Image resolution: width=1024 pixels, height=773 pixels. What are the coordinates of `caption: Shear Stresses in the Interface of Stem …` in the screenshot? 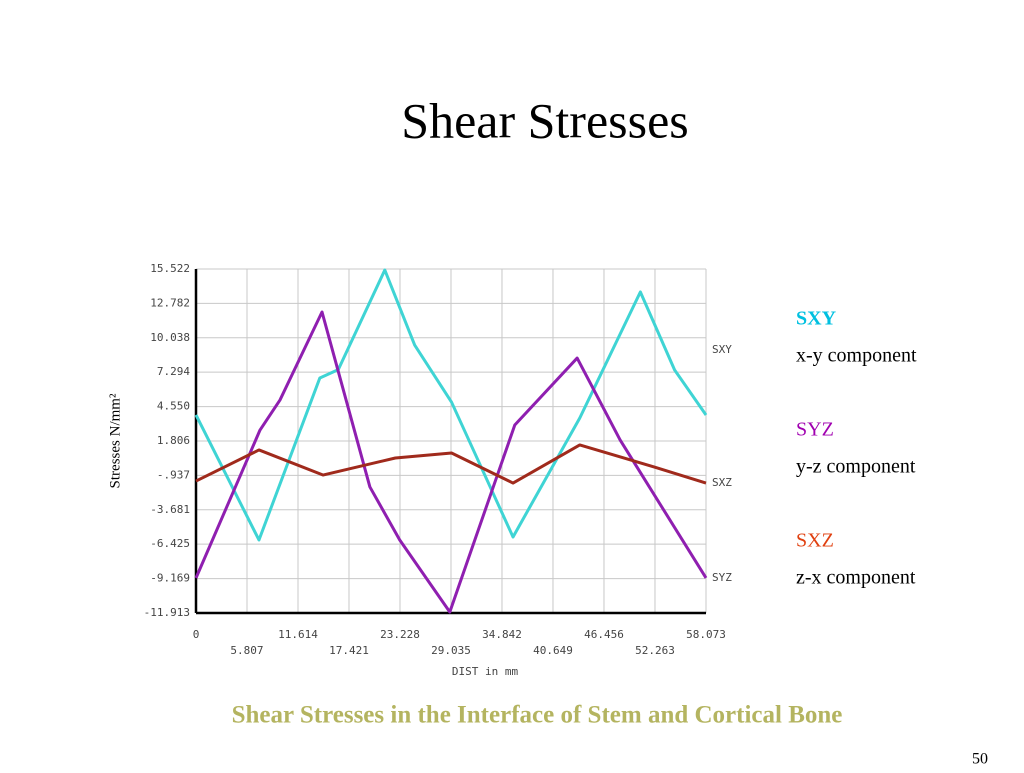 It's located at (537, 715).